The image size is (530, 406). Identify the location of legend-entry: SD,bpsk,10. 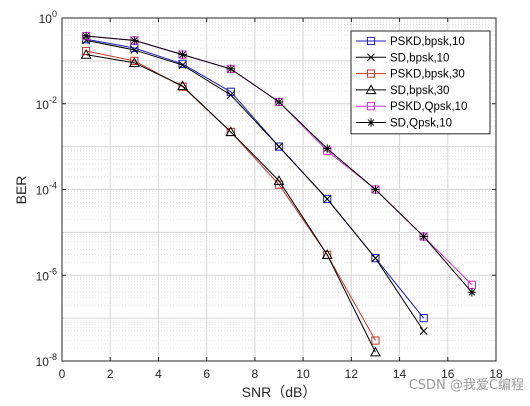
(402, 58).